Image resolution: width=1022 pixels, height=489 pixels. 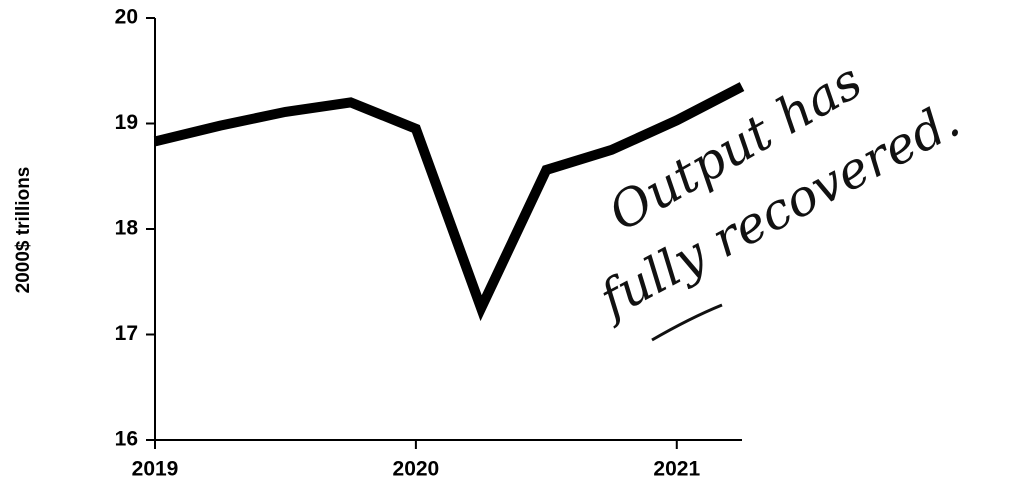 I want to click on x-tick-label: 2019, so click(x=155, y=469).